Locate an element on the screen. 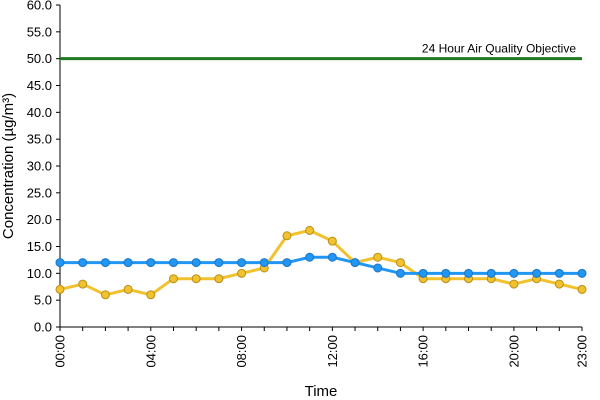  y-tick-label: 25.0 is located at coordinates (39, 192).